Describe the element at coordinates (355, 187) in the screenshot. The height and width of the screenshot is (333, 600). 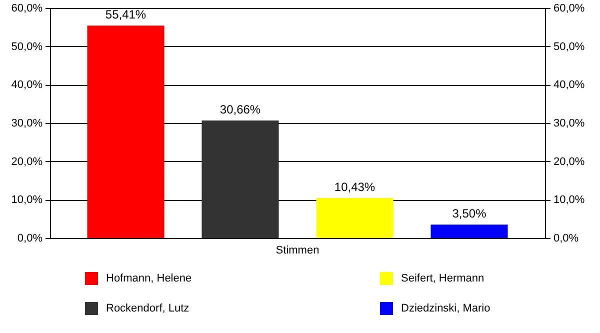
I see `data-label: 10,43%` at that location.